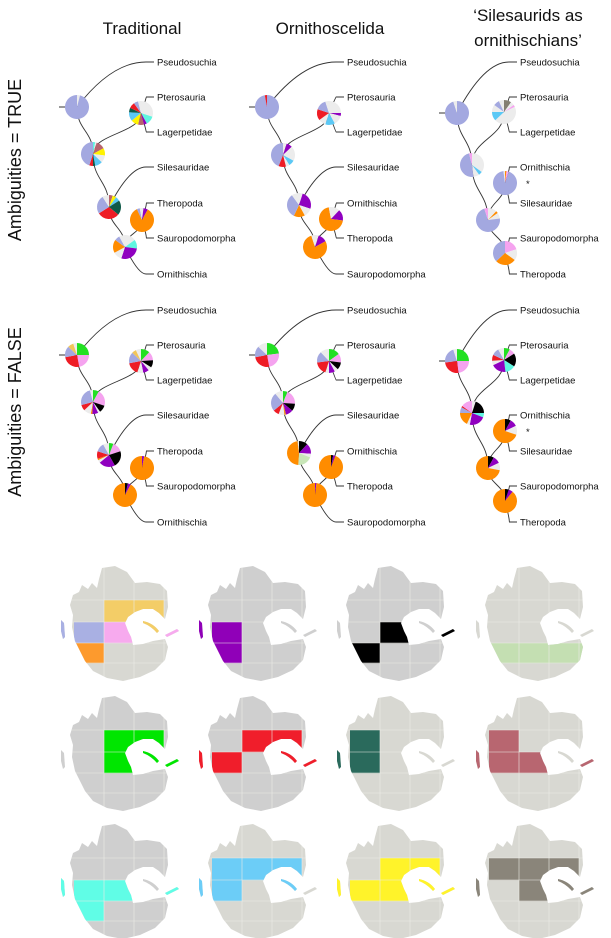  What do you see at coordinates (528, 432) in the screenshot?
I see `asterisk-marker: *` at bounding box center [528, 432].